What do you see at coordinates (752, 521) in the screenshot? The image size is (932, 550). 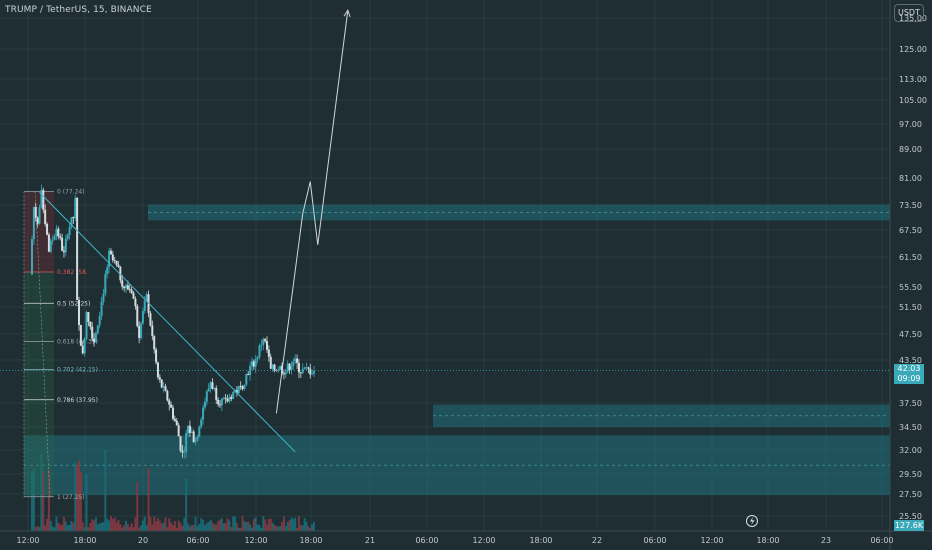 I see `lightning-icon` at bounding box center [752, 521].